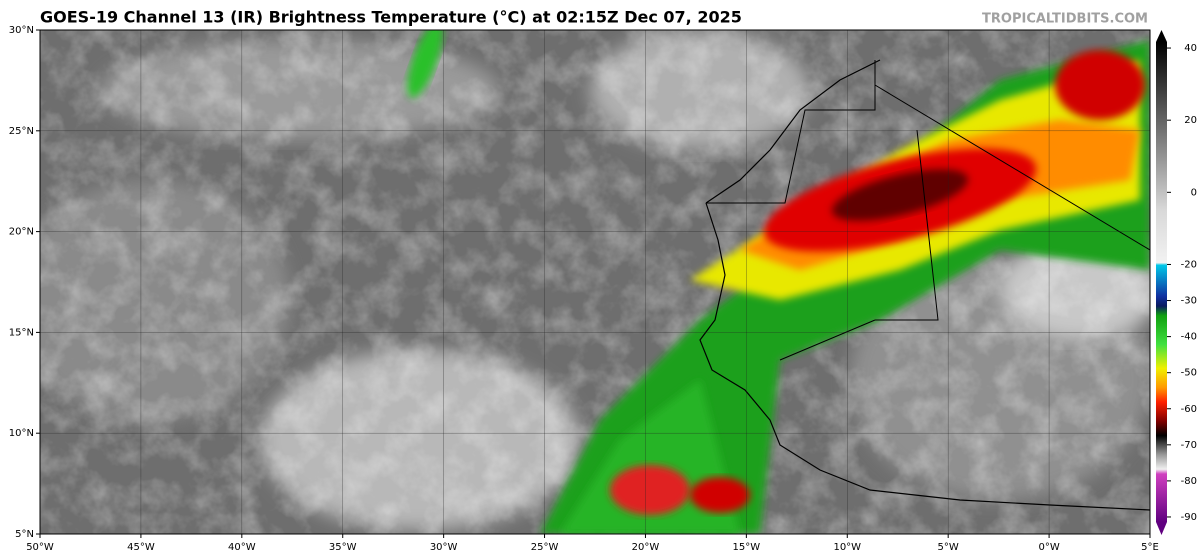  I want to click on y-tick-label: 30°N, so click(21, 30).